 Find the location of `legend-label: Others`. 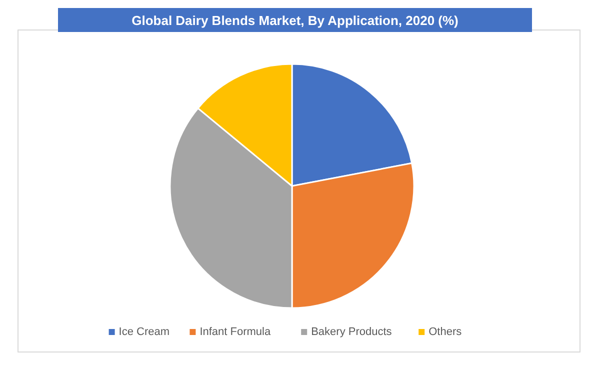

legend-label: Others is located at coordinates (445, 332).